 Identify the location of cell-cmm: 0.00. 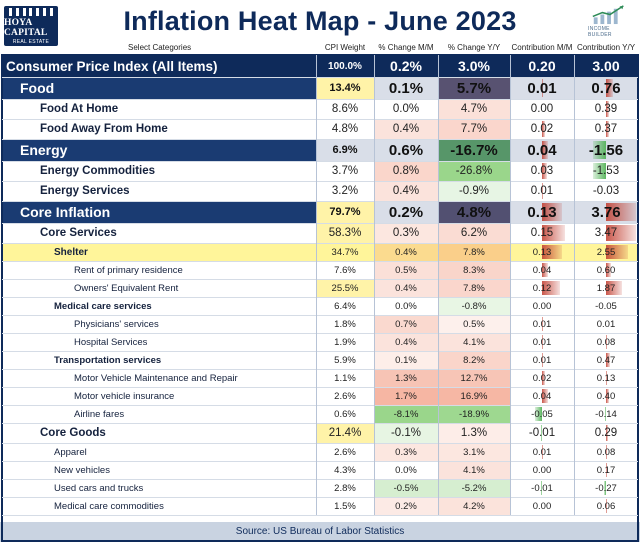
(542, 306).